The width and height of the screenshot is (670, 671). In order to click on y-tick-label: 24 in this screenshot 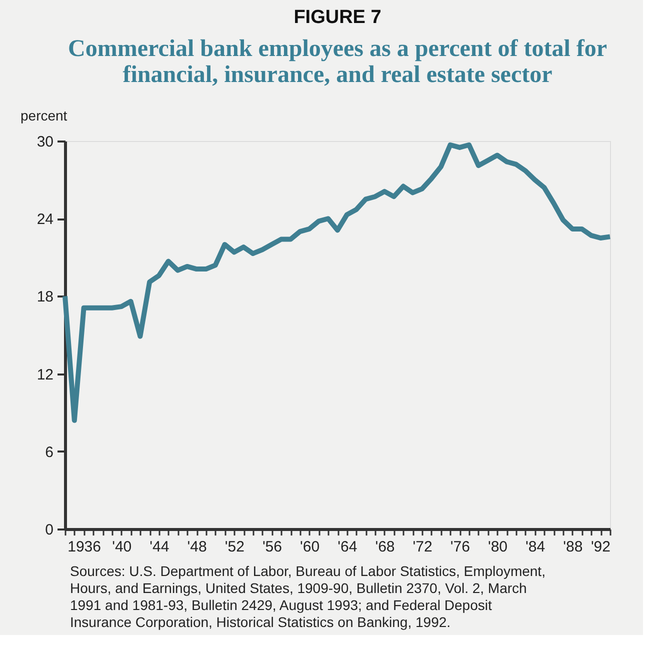, I will do `click(45, 219)`.